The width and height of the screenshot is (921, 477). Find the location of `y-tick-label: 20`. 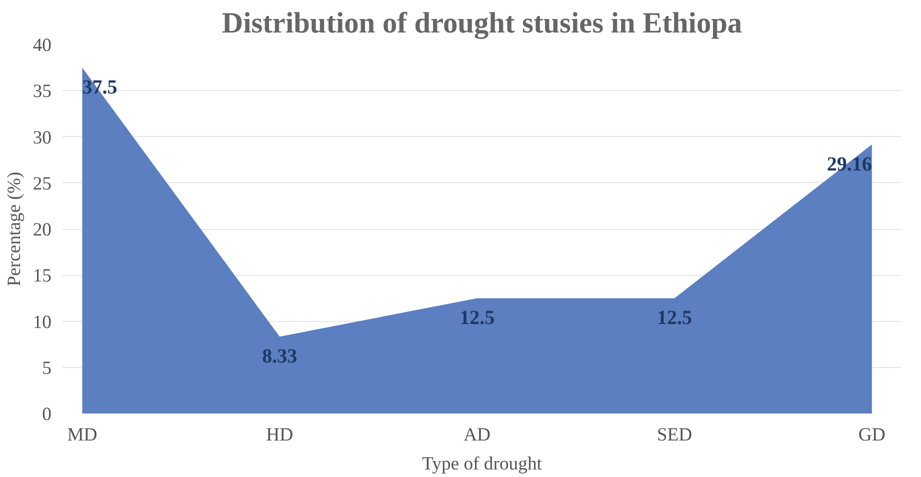

y-tick-label: 20 is located at coordinates (42, 230).